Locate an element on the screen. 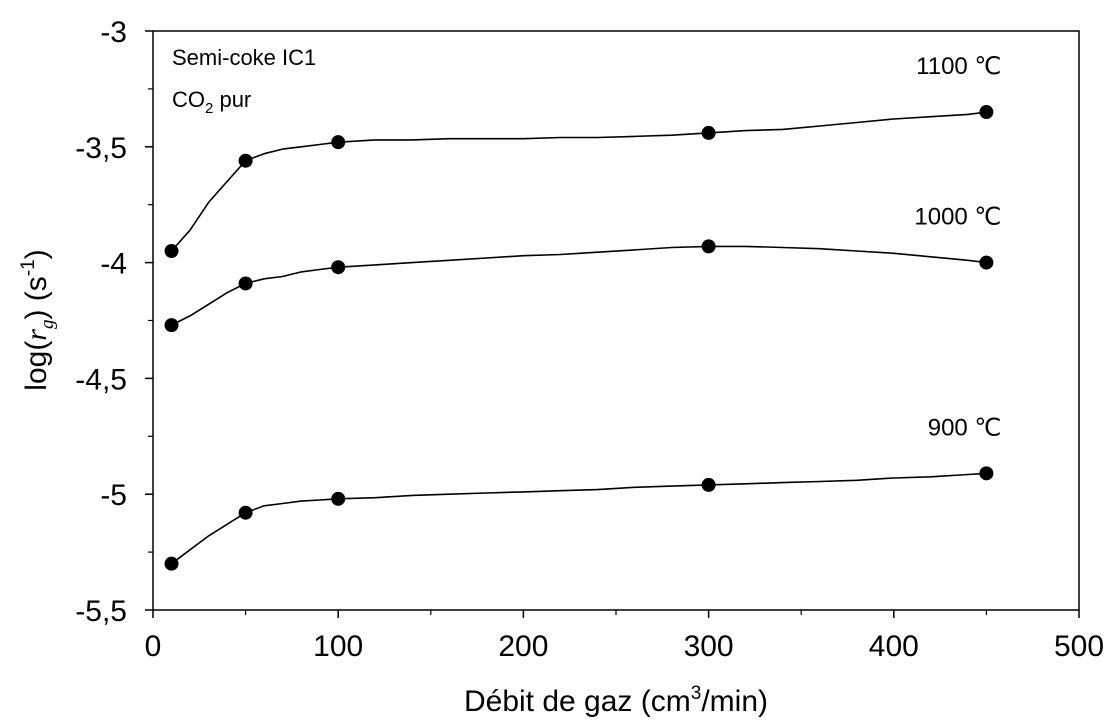  x-tick-label: 300 is located at coordinates (709, 646).